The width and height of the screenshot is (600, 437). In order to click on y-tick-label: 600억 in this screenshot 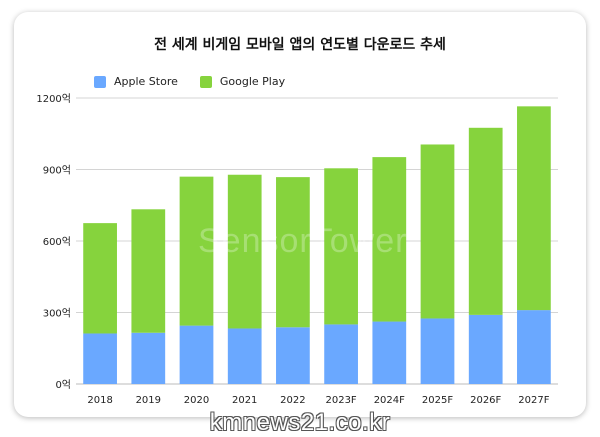, I will do `click(57, 242)`.